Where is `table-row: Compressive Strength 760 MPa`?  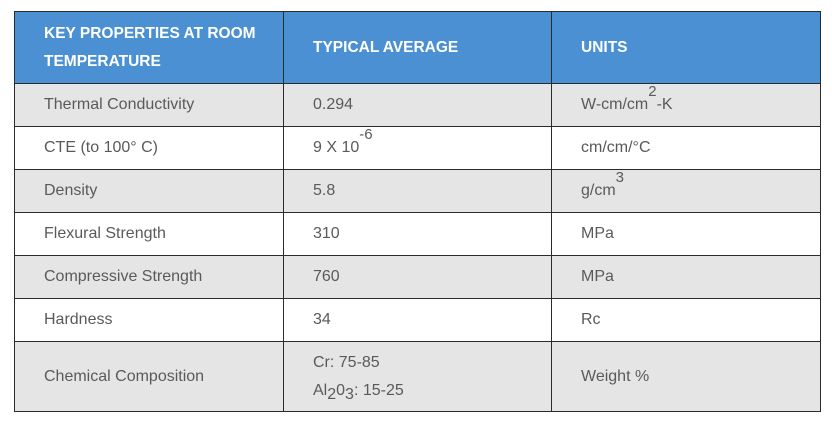 table-row: Compressive Strength 760 MPa is located at coordinates (417, 277).